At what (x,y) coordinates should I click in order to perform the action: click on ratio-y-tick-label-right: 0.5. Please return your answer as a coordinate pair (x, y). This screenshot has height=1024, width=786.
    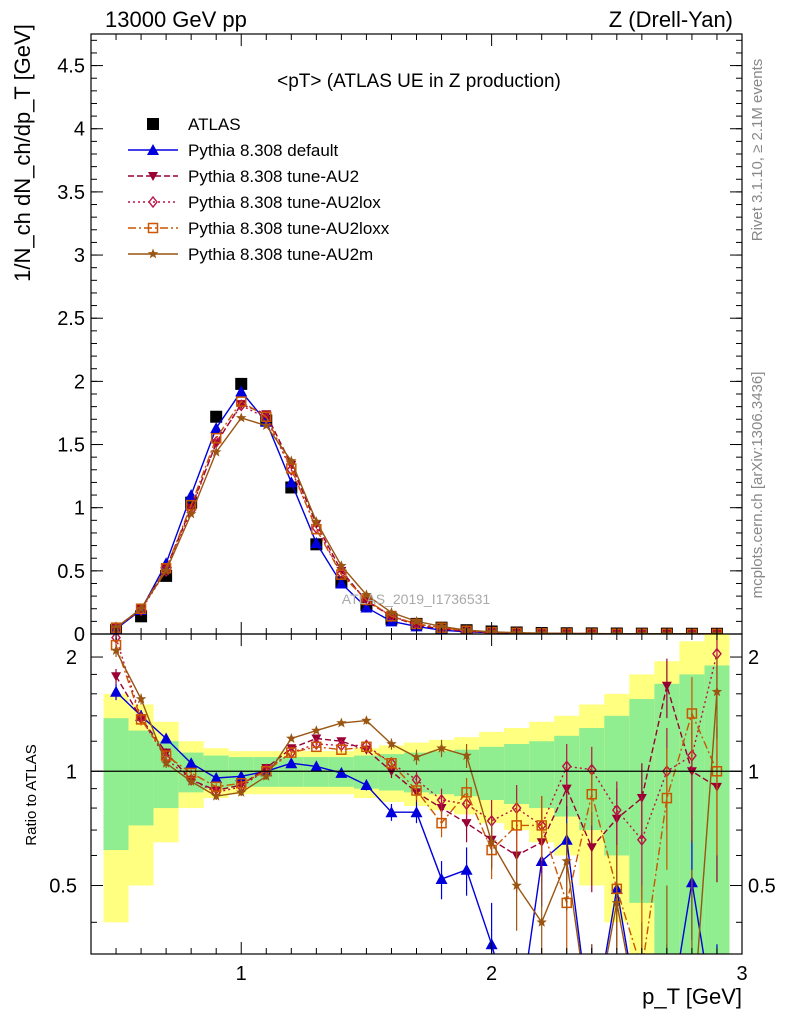
    Looking at the image, I should click on (762, 887).